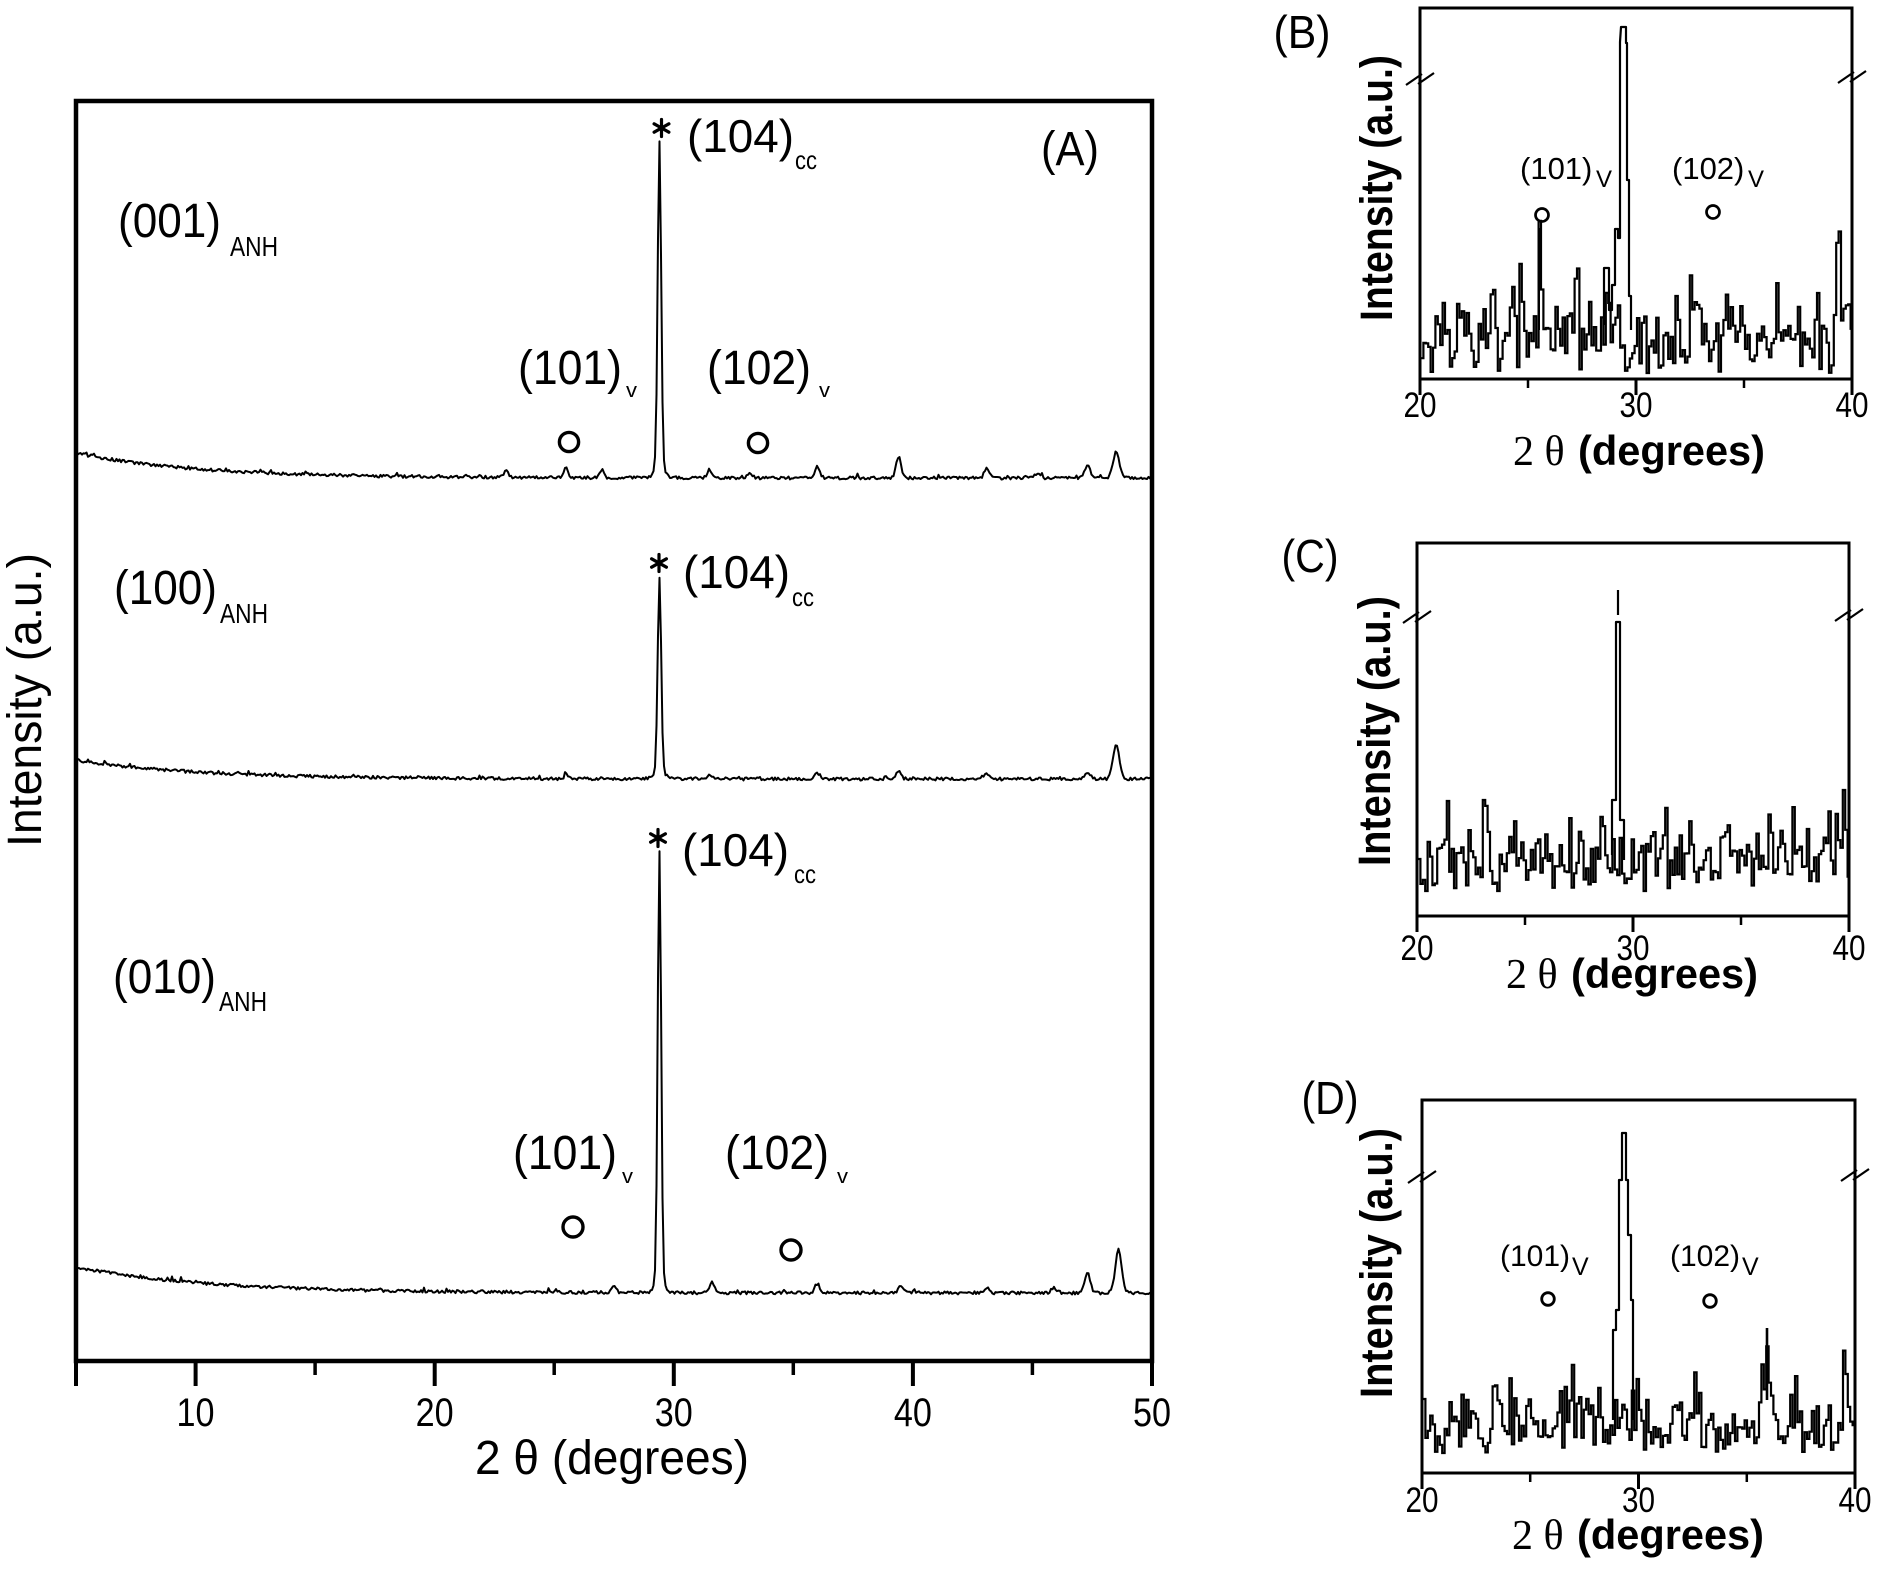  Describe the element at coordinates (164, 977) in the screenshot. I see `svg-text: (010)` at that location.